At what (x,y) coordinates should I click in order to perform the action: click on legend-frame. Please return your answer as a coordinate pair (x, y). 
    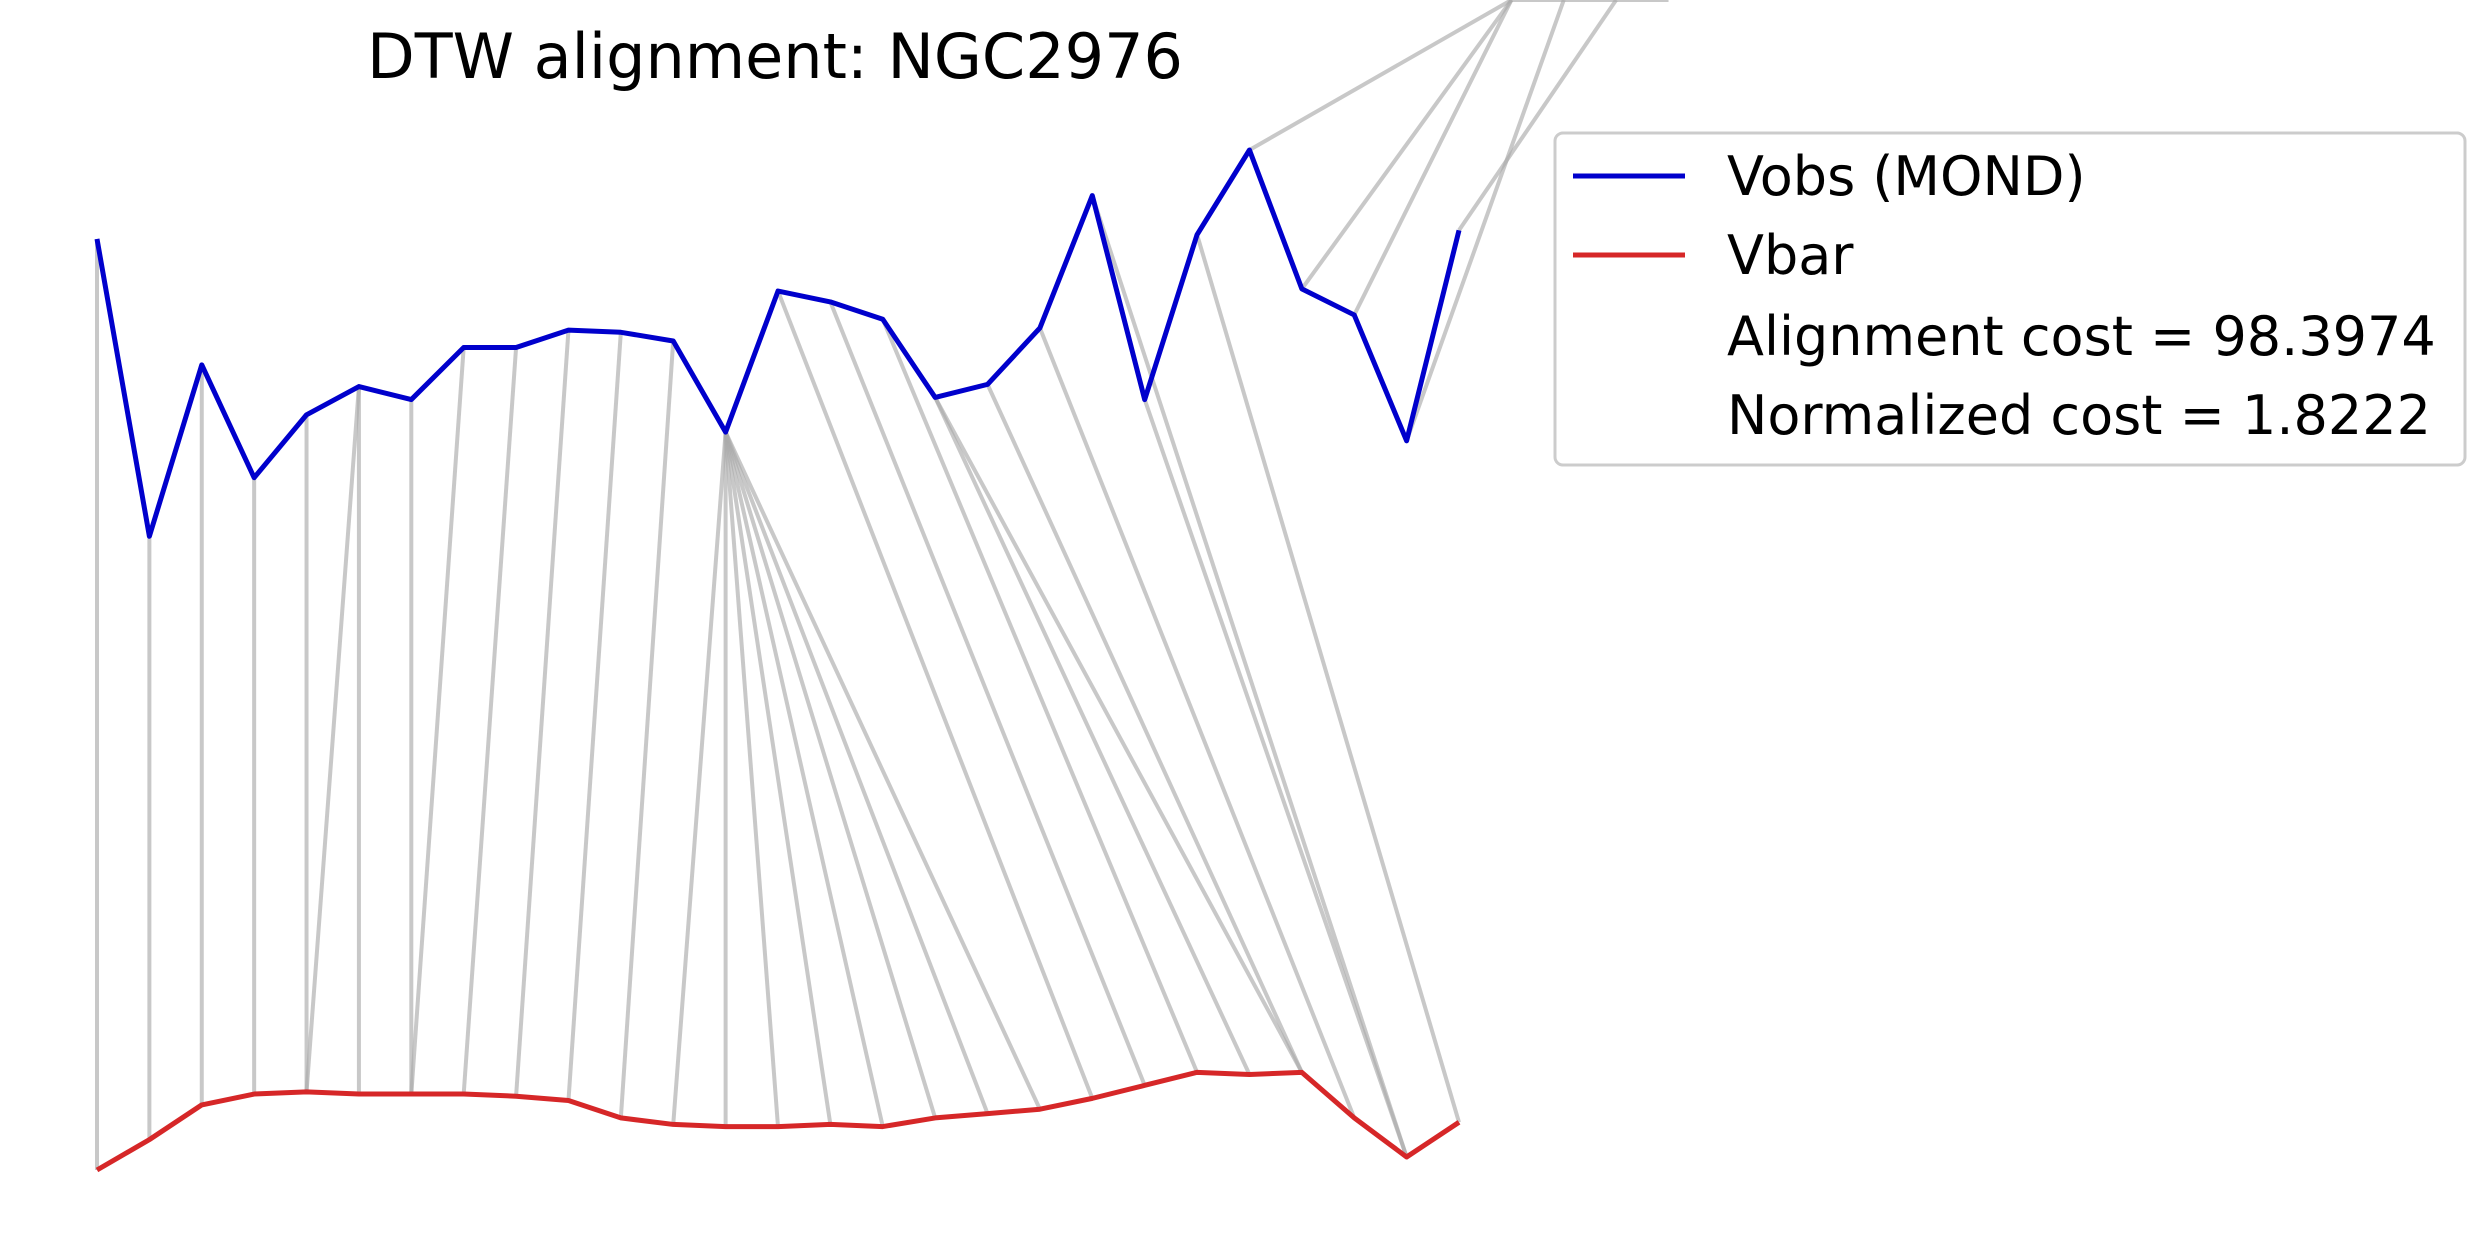
    Looking at the image, I should click on (2010, 299).